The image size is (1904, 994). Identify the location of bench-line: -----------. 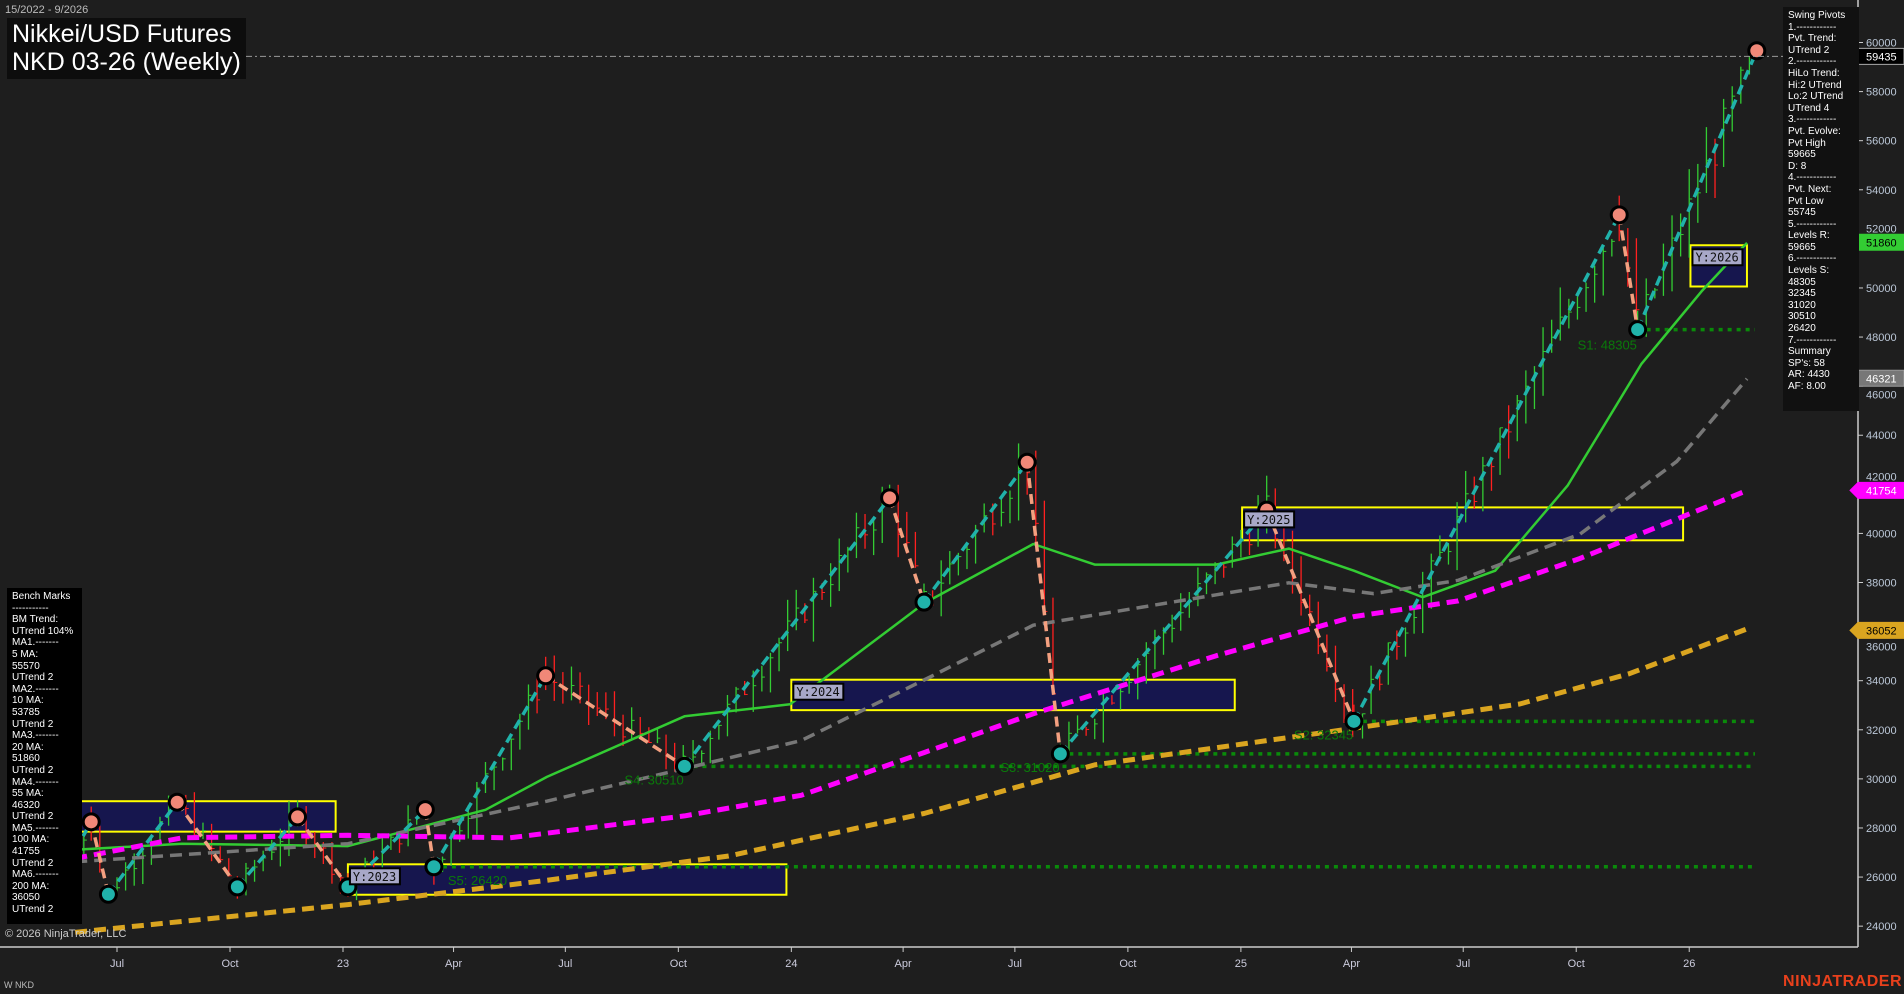
(30, 608).